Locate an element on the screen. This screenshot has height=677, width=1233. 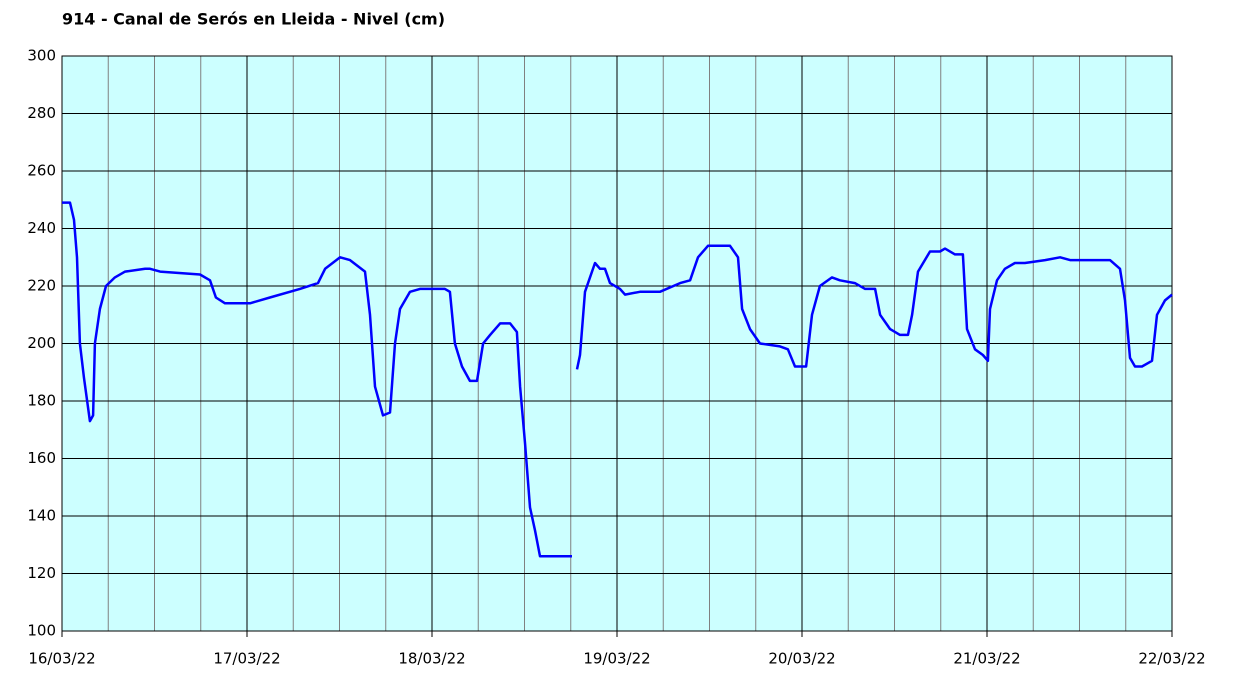
x-tick-label: 20/03/22 is located at coordinates (801, 659).